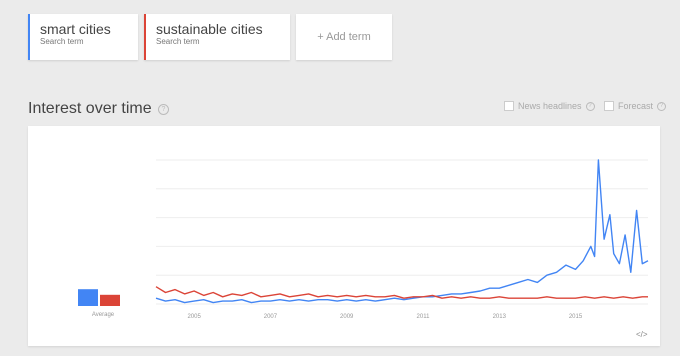 The height and width of the screenshot is (356, 680). Describe the element at coordinates (347, 317) in the screenshot. I see `x-tick-label: 2009` at that location.